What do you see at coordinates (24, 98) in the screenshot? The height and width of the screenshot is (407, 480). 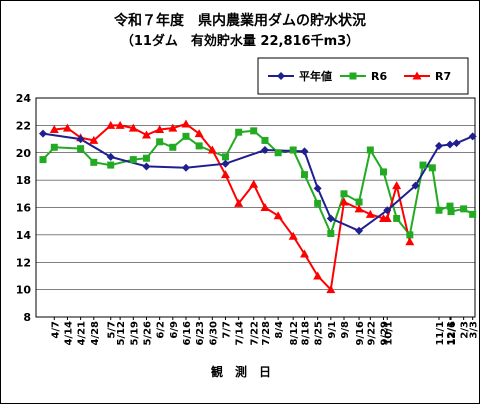 I see `y-tick-label: 24` at bounding box center [24, 98].